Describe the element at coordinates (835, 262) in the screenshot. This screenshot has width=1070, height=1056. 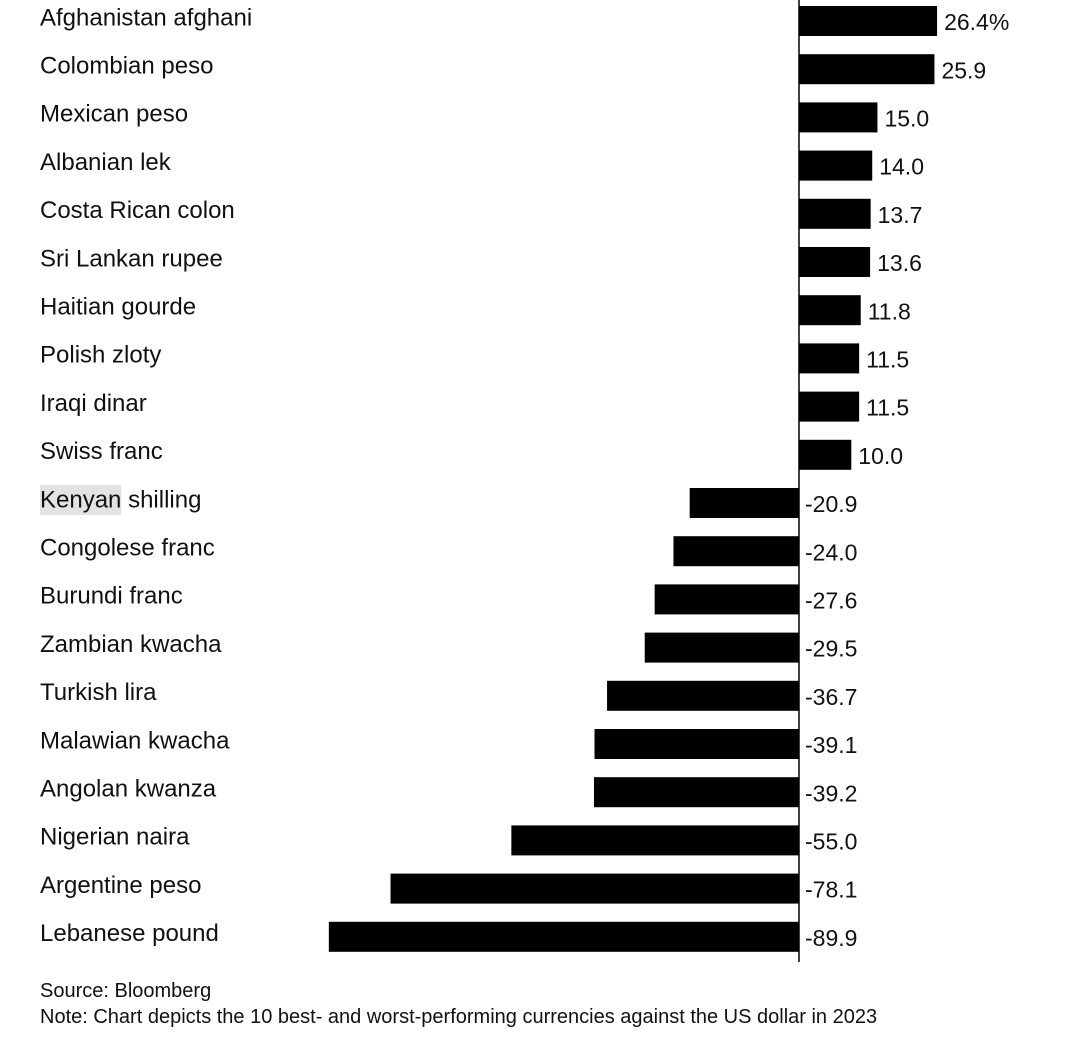
I see `bar-sri-lankan-rupee` at that location.